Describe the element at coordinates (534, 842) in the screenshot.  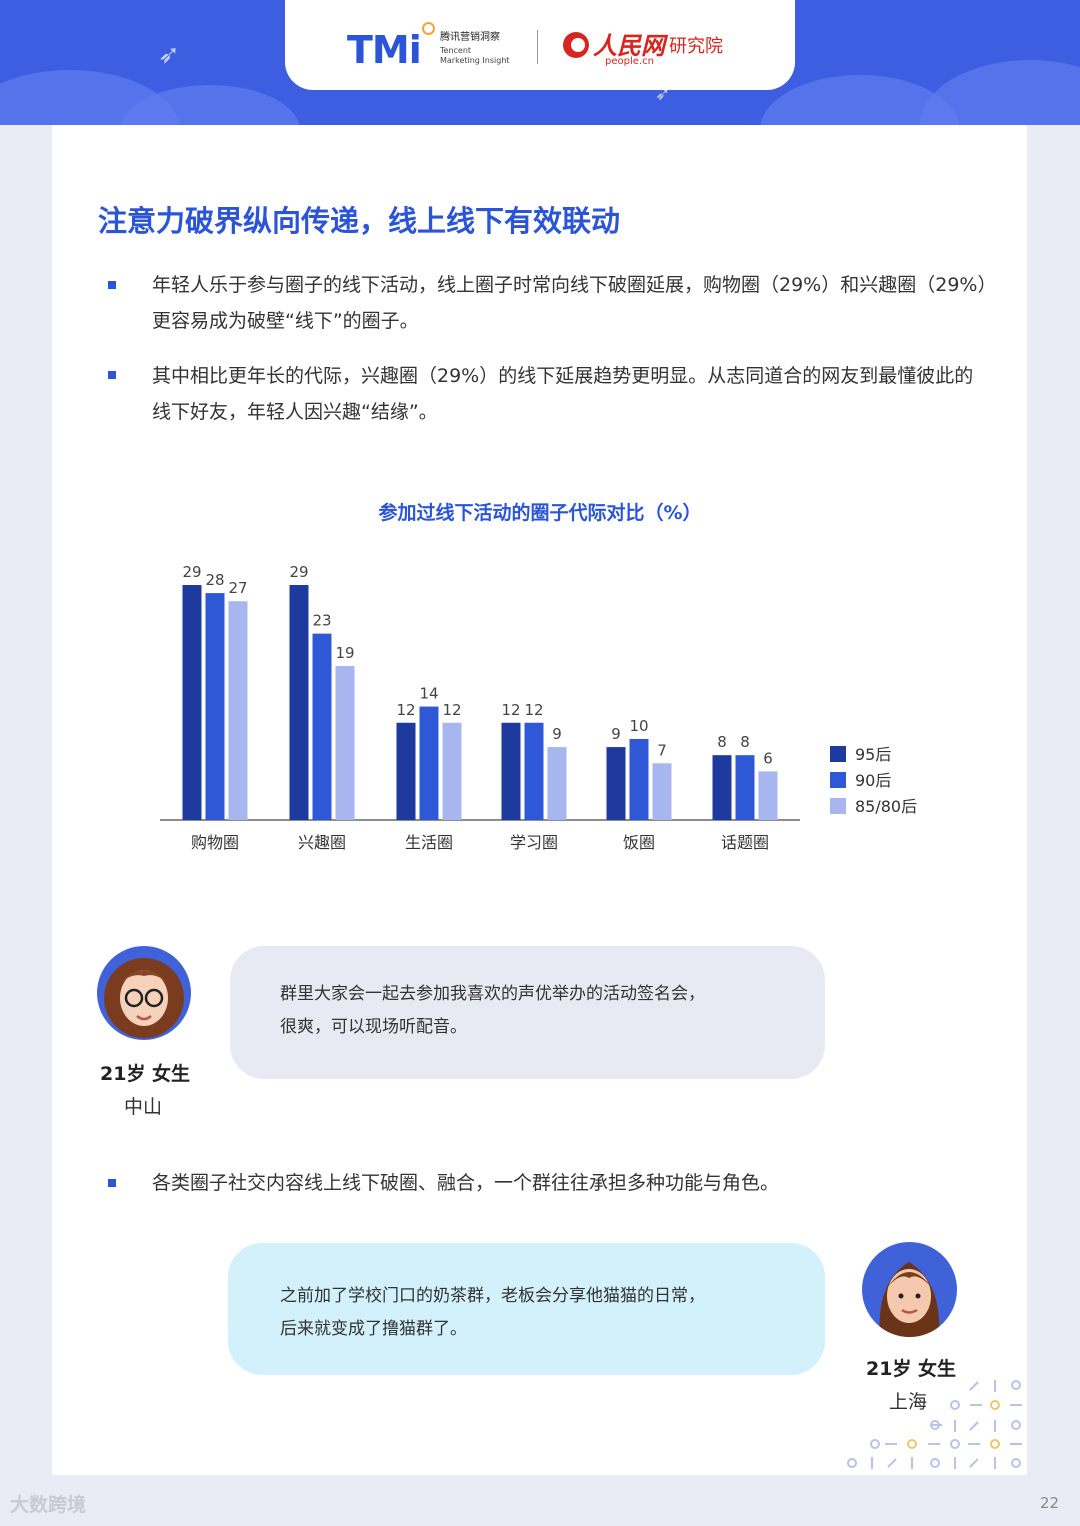
I see `x-tick-label: 学习圈` at that location.